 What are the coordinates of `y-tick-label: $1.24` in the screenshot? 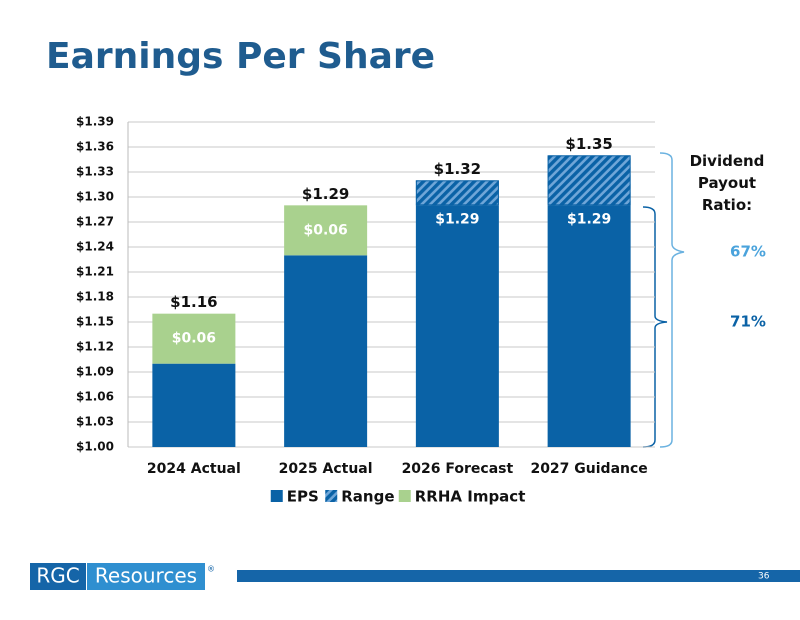 It's located at (95, 247).